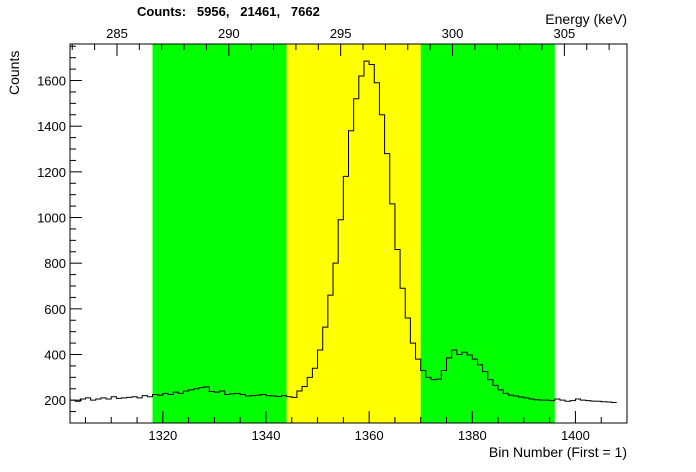  Describe the element at coordinates (369, 435) in the screenshot. I see `x-tick-label: 1360` at that location.